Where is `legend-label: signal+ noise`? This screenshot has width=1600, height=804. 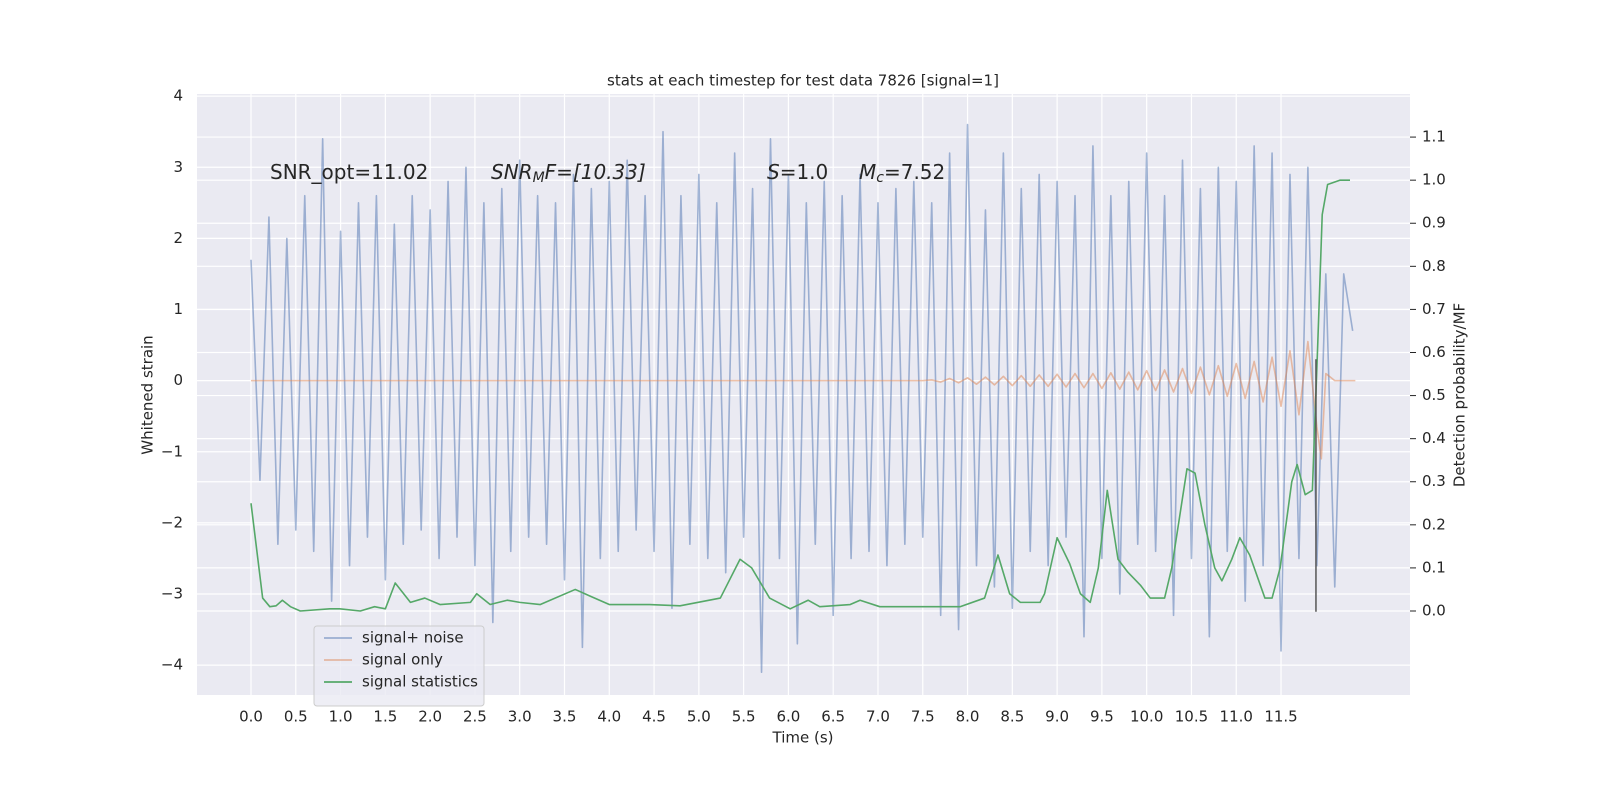
legend-label: signal+ noise is located at coordinates (413, 638).